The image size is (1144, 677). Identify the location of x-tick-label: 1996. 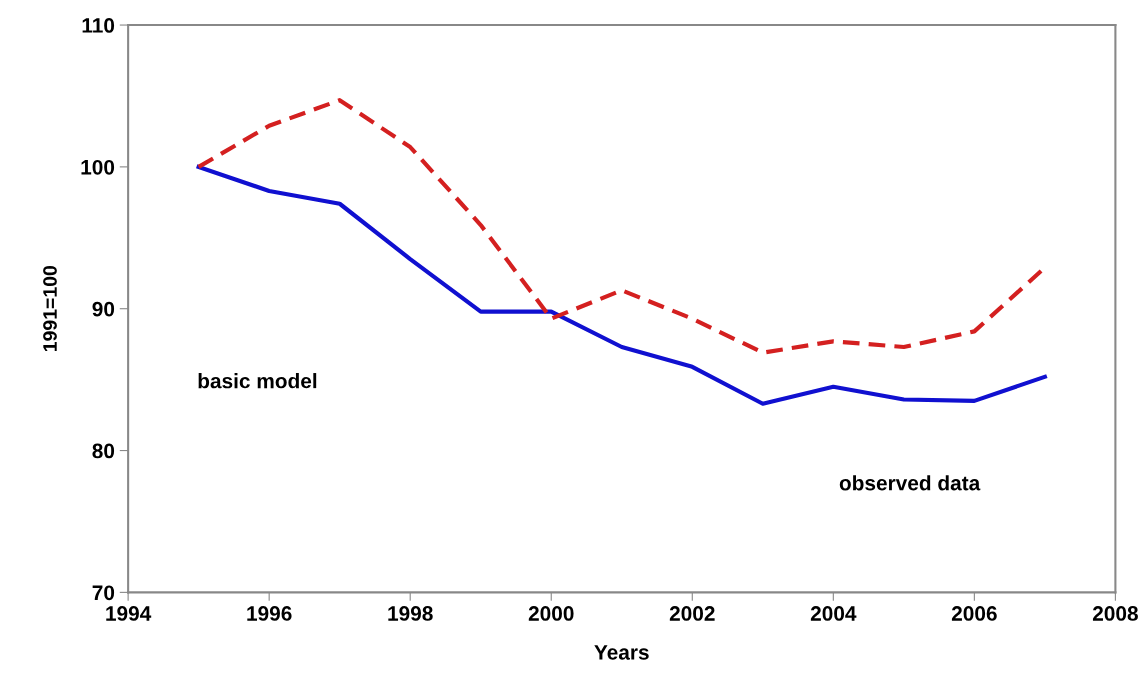
(269, 613).